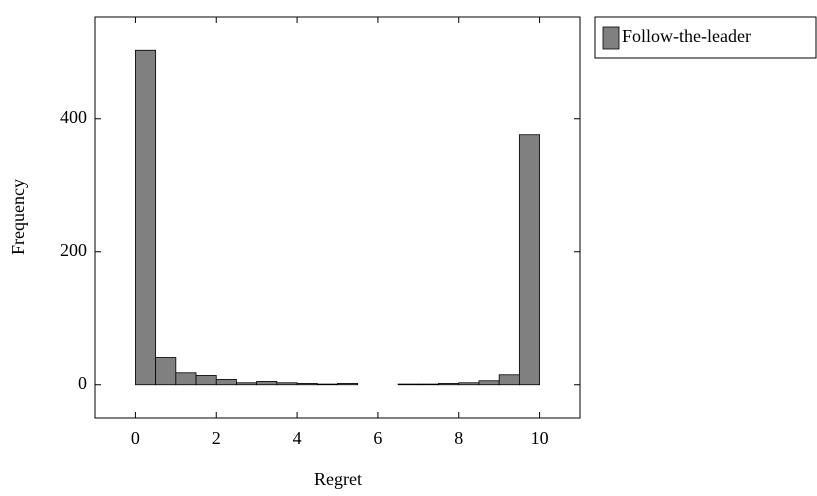 This screenshot has width=817, height=496. What do you see at coordinates (135, 438) in the screenshot?
I see `x-tick-label: 0` at bounding box center [135, 438].